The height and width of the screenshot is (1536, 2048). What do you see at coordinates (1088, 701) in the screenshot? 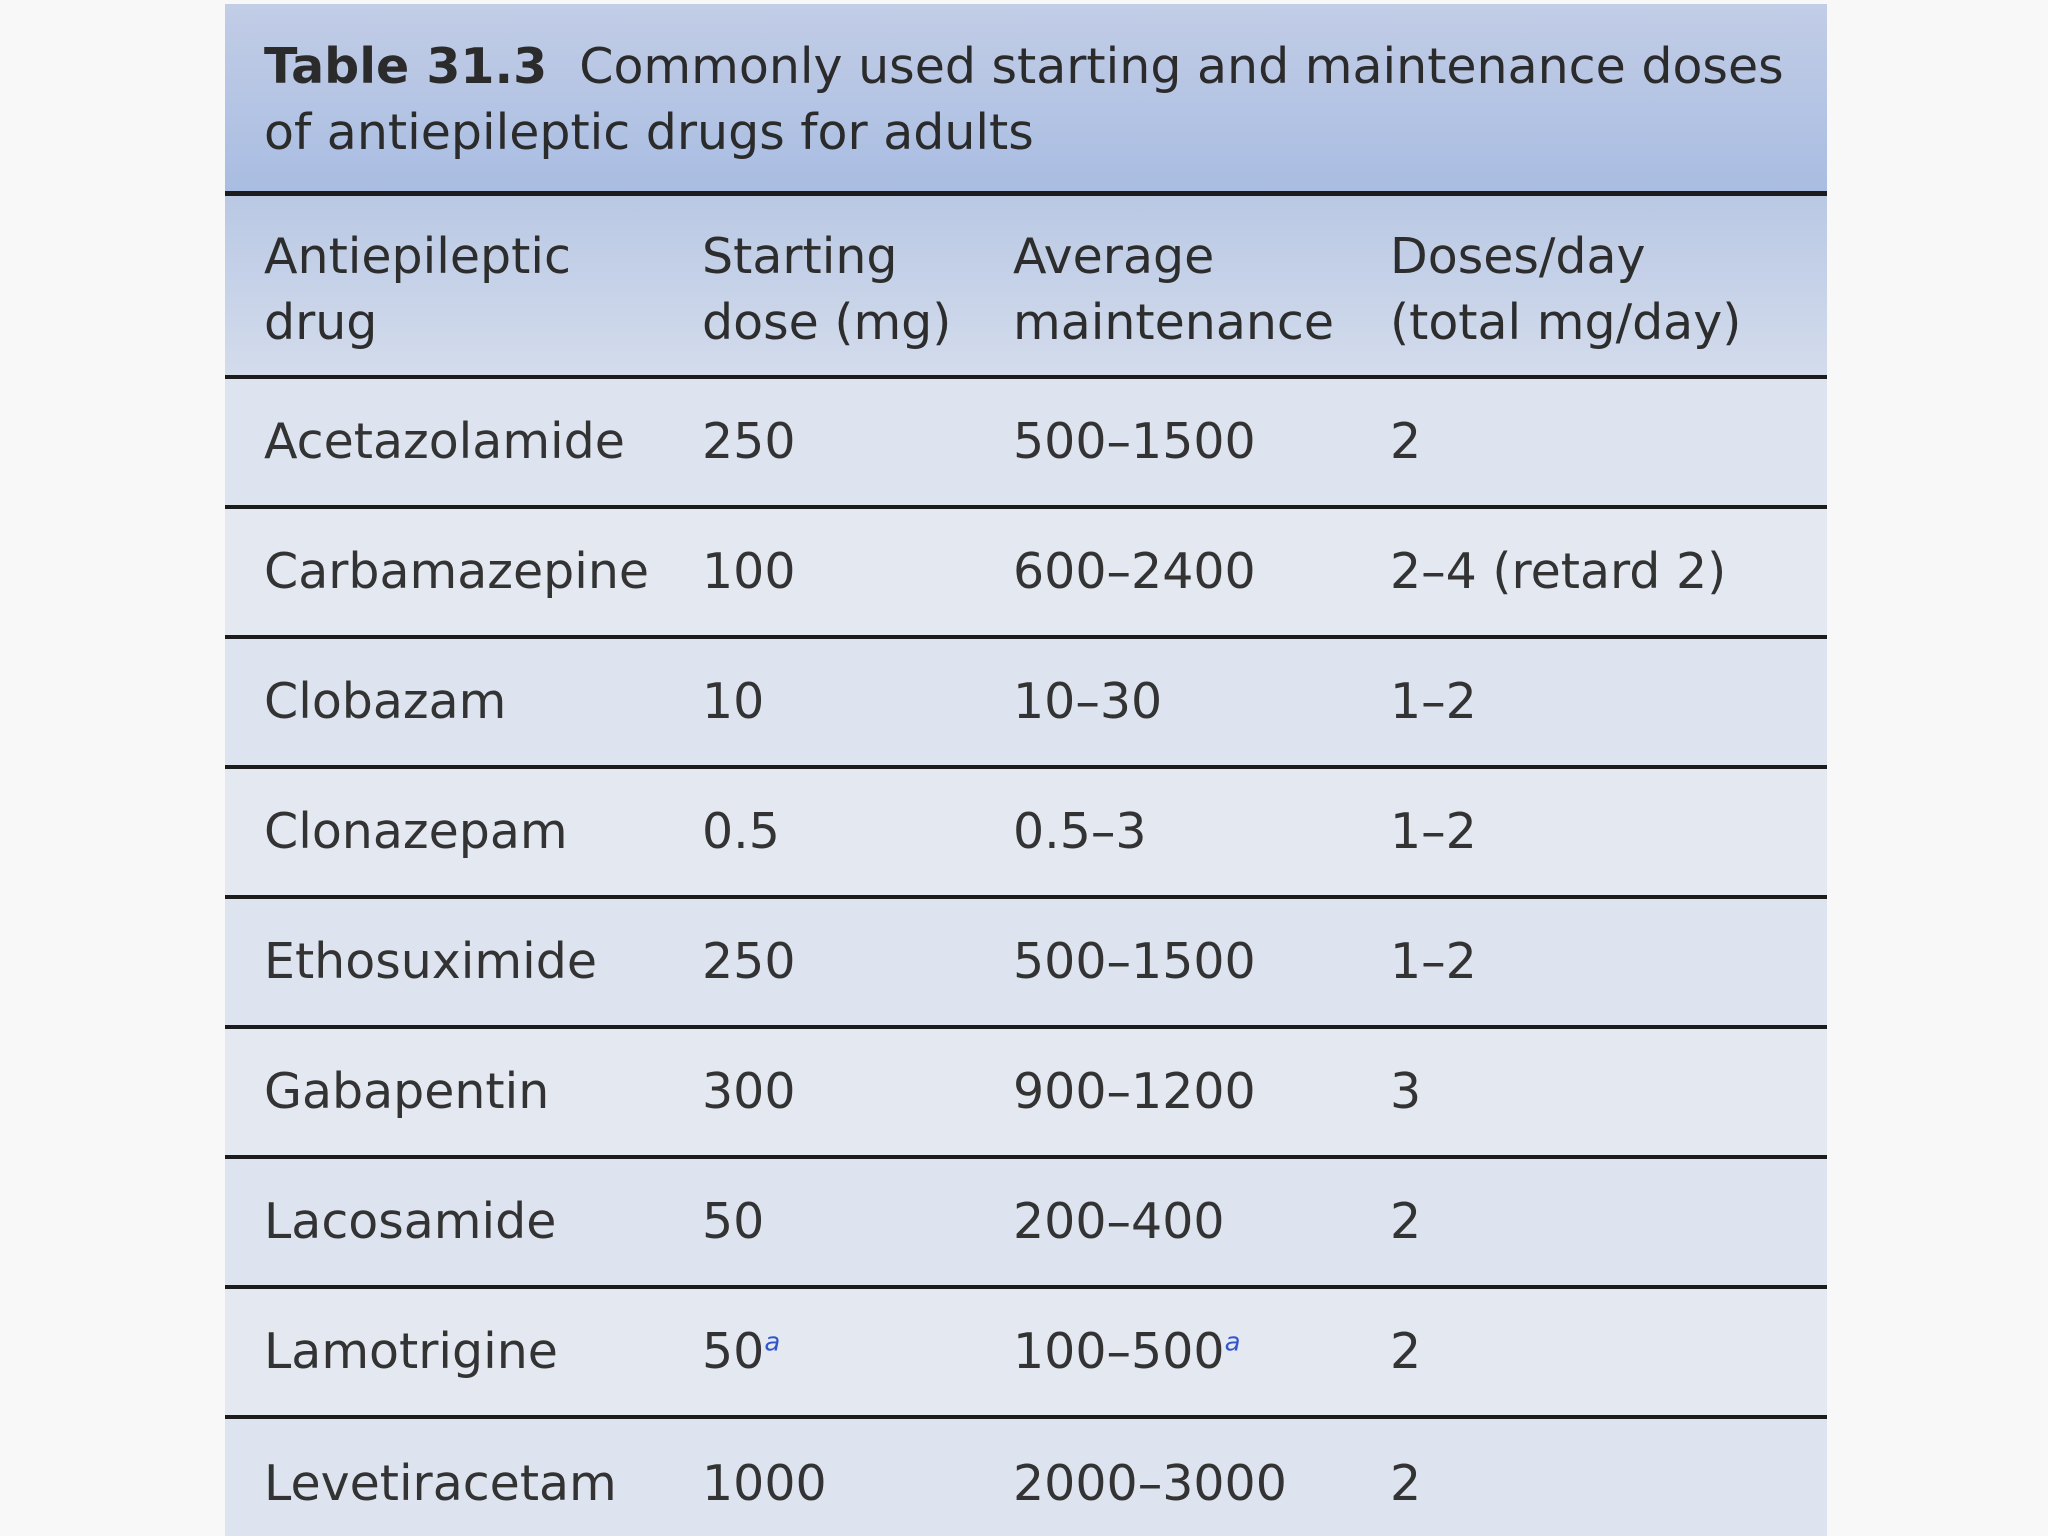
I see `average-maintenance: 10–30` at bounding box center [1088, 701].